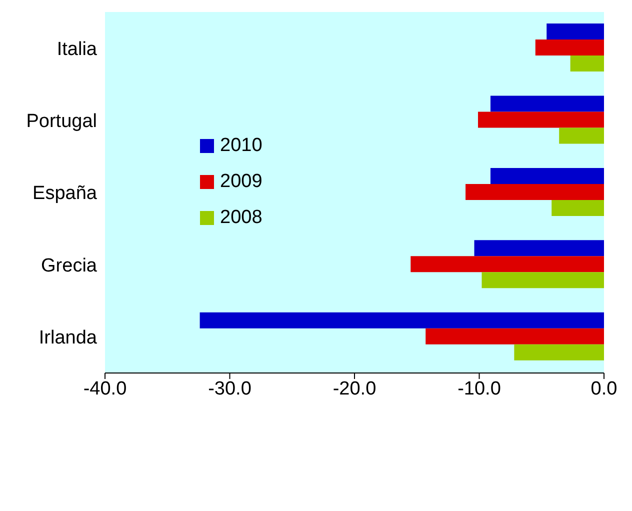 The width and height of the screenshot is (632, 511). I want to click on y-tick-label: Irlanda, so click(68, 338).